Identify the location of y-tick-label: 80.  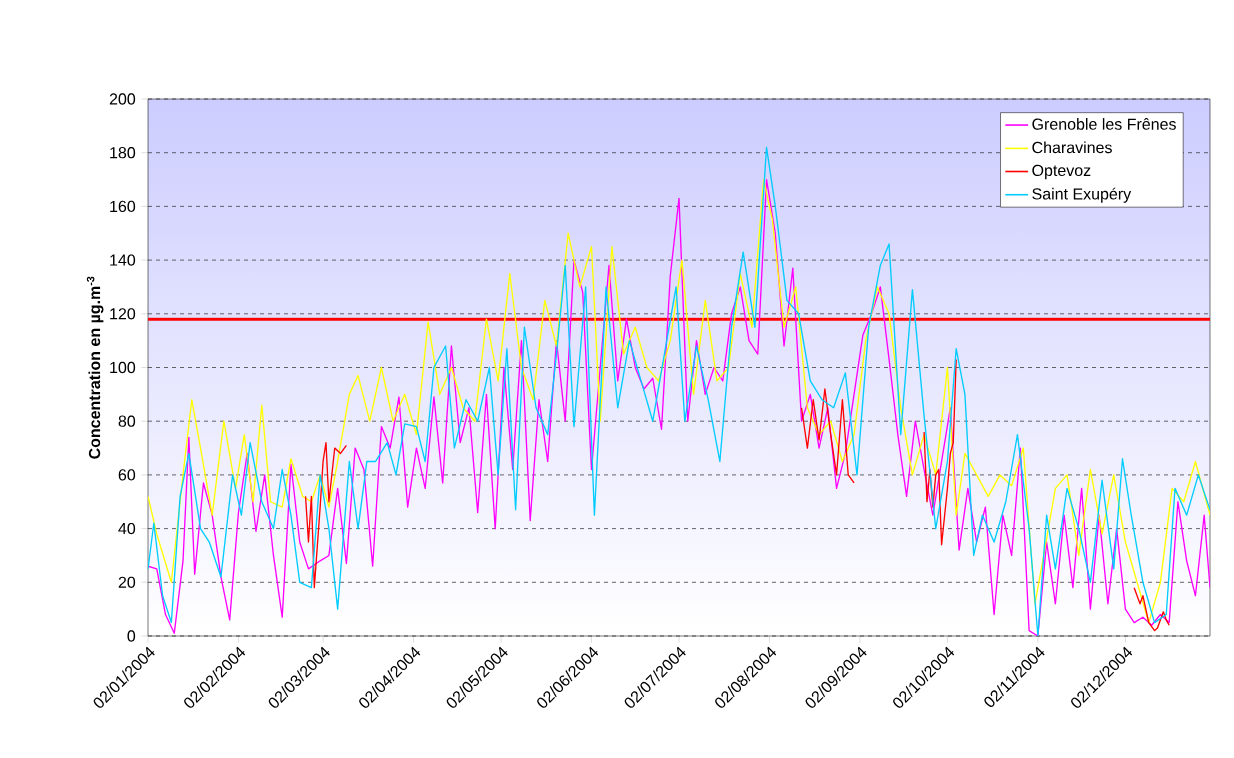
(127, 421).